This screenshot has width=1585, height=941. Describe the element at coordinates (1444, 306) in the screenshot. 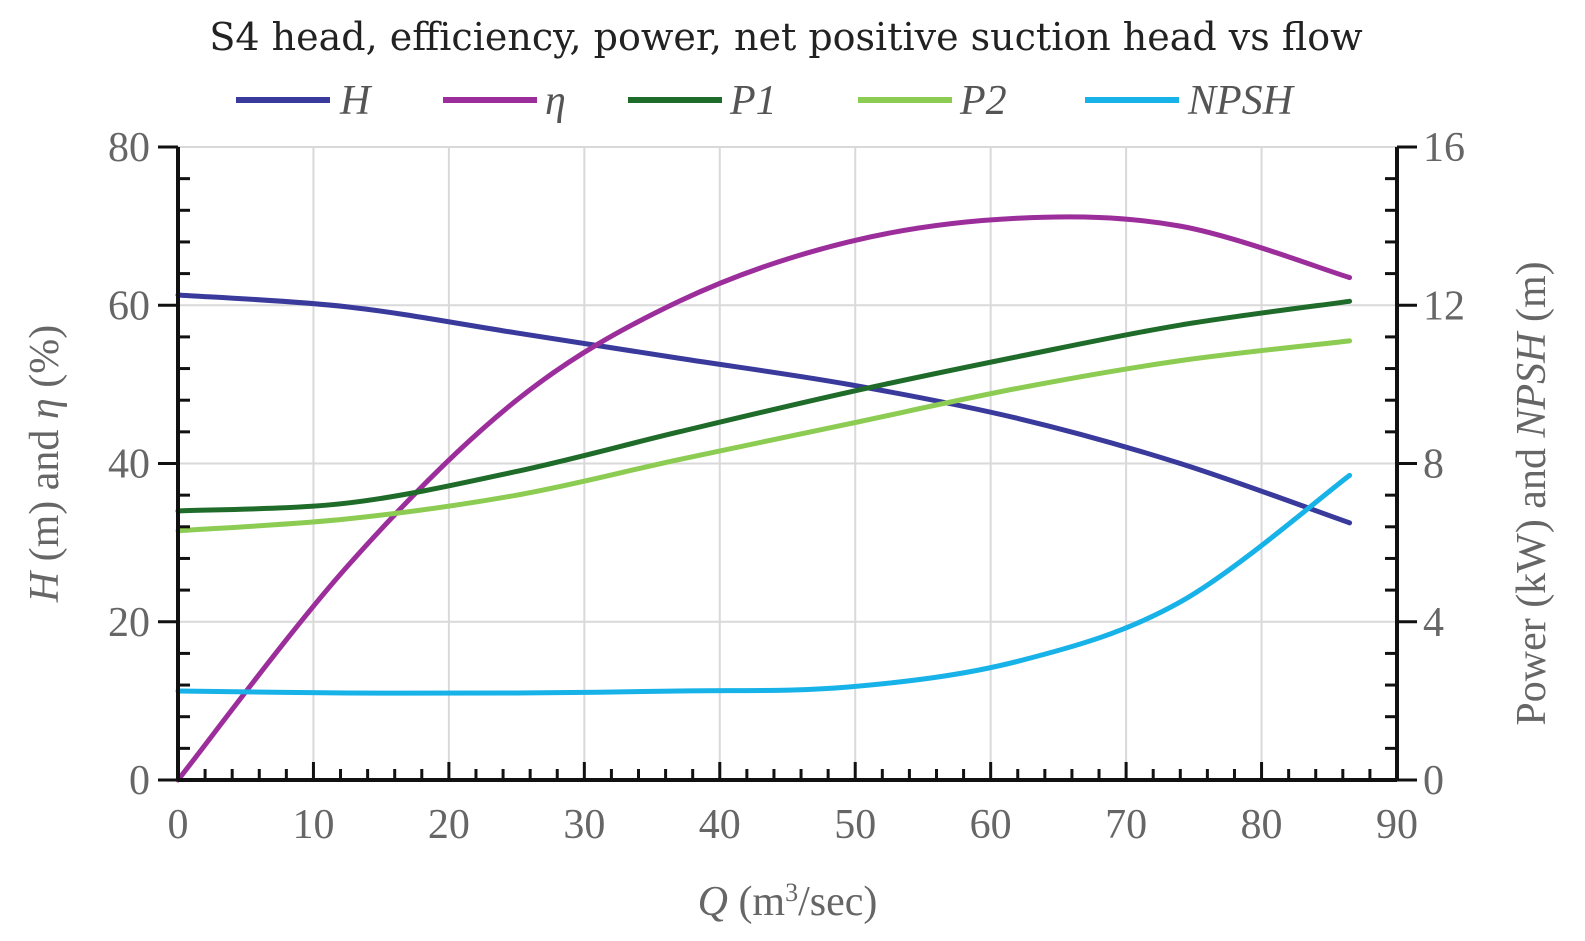

I see `right-y-tick-label: 12` at that location.